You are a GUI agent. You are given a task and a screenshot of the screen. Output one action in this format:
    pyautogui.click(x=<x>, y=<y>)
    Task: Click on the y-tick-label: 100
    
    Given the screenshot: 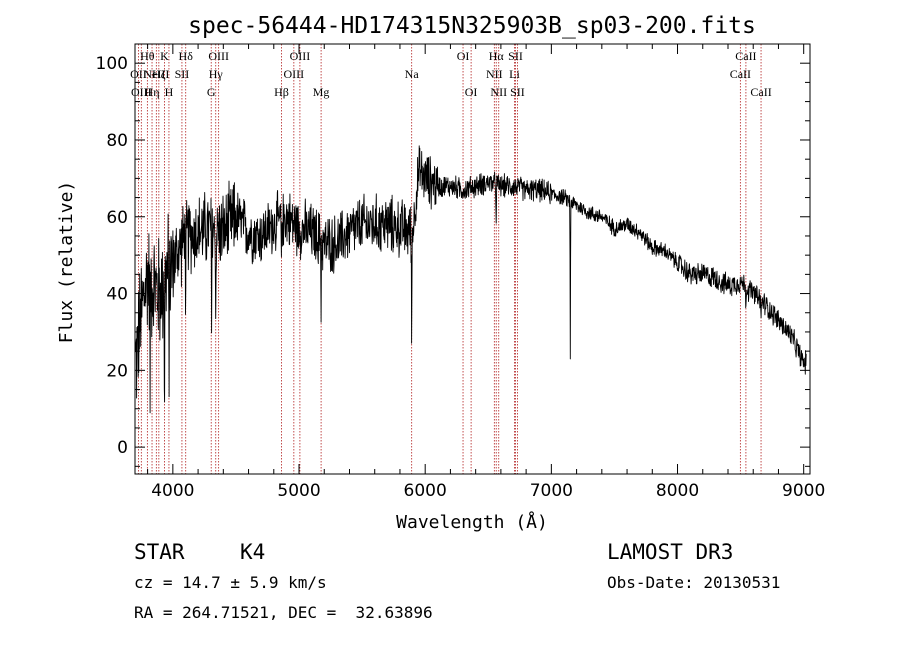 What is the action you would take?
    pyautogui.click(x=112, y=64)
    